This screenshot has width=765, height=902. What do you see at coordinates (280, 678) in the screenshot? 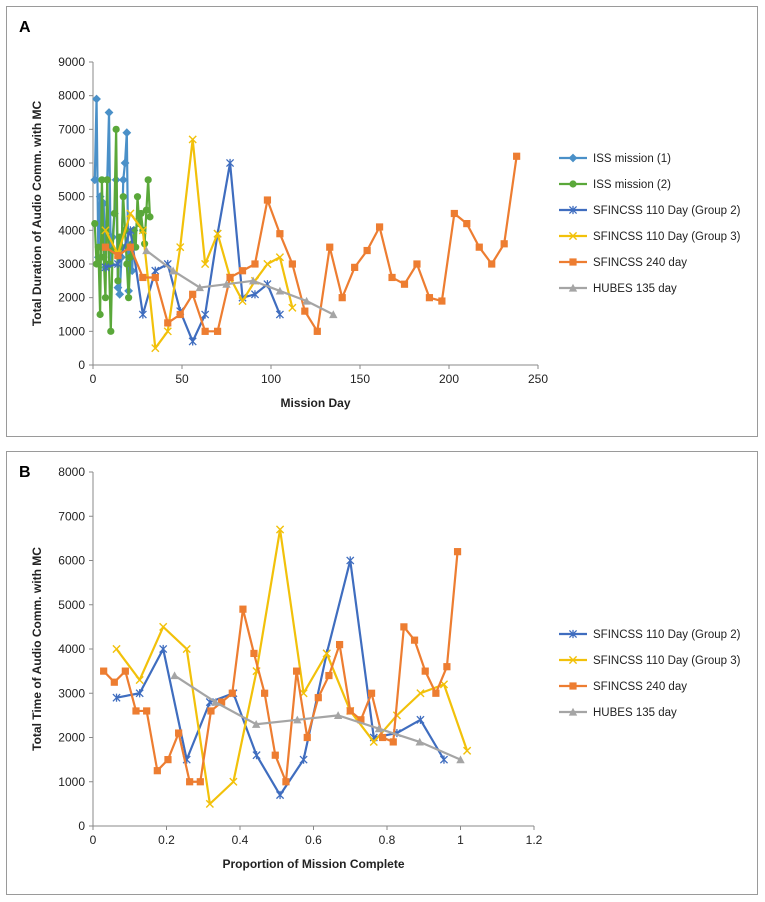
I see `series-sfg2` at bounding box center [280, 678].